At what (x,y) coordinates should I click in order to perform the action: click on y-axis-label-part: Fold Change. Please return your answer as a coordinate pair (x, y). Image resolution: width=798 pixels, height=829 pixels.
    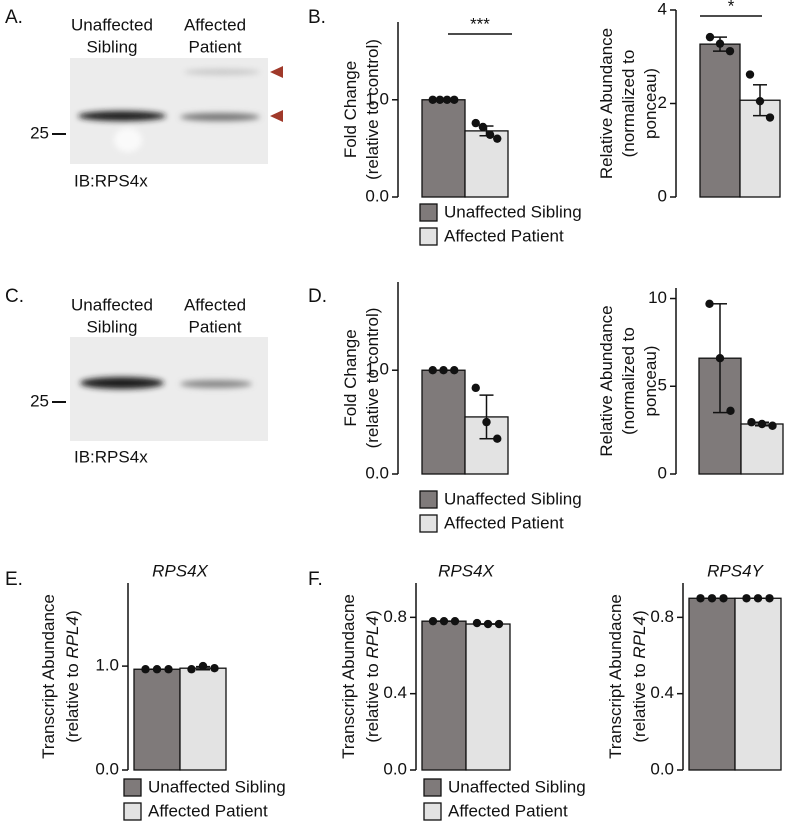
    Looking at the image, I should click on (350, 109).